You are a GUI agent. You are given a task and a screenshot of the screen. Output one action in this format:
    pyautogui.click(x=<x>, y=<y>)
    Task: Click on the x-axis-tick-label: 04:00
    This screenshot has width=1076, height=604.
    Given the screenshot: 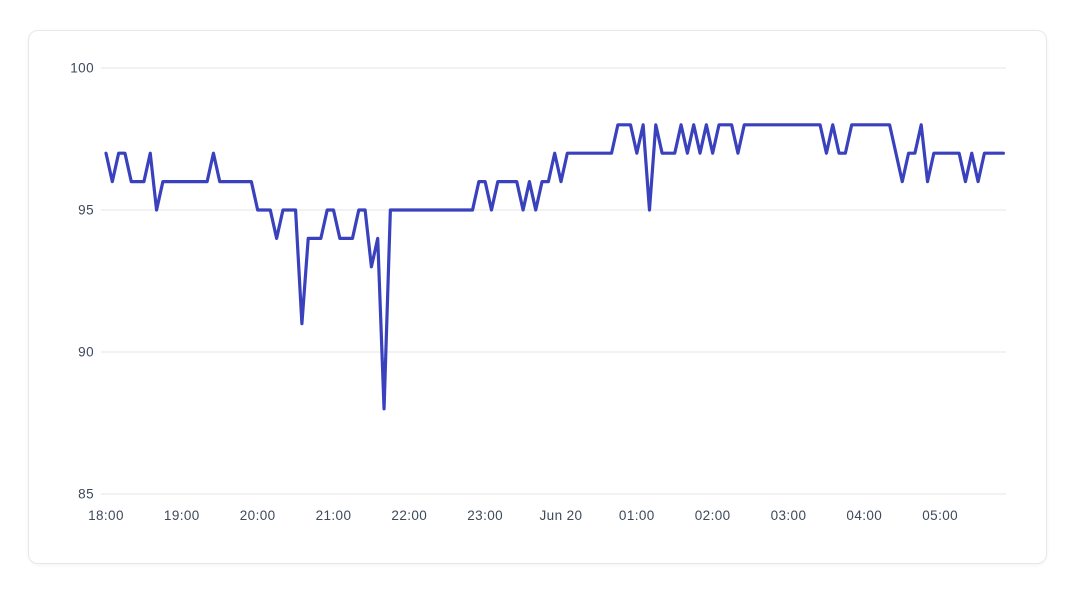 What is the action you would take?
    pyautogui.click(x=864, y=515)
    